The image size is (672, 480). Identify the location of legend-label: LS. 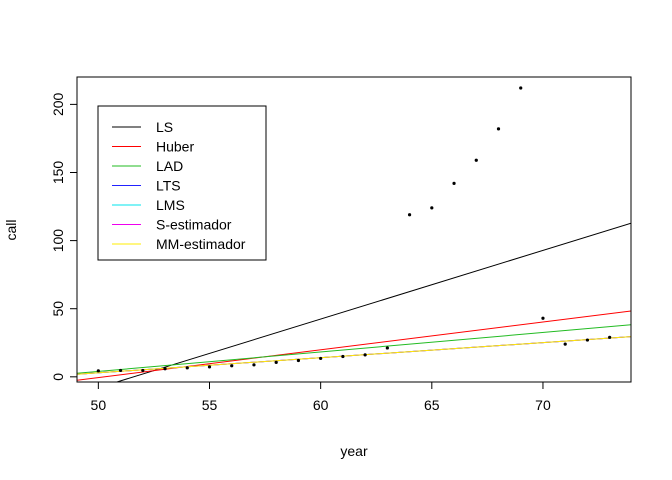
(164, 127).